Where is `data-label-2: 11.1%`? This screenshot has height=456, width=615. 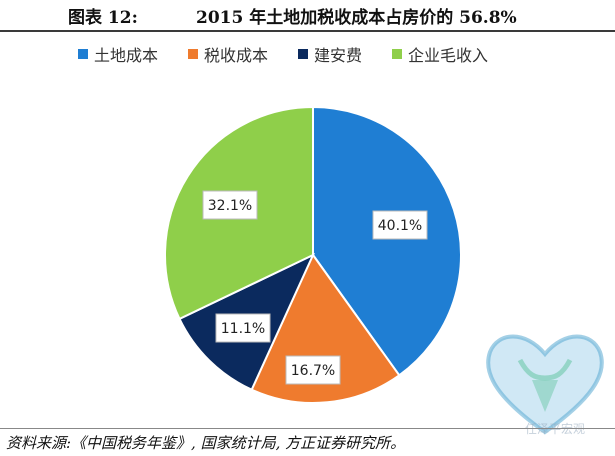 data-label-2: 11.1% is located at coordinates (243, 329).